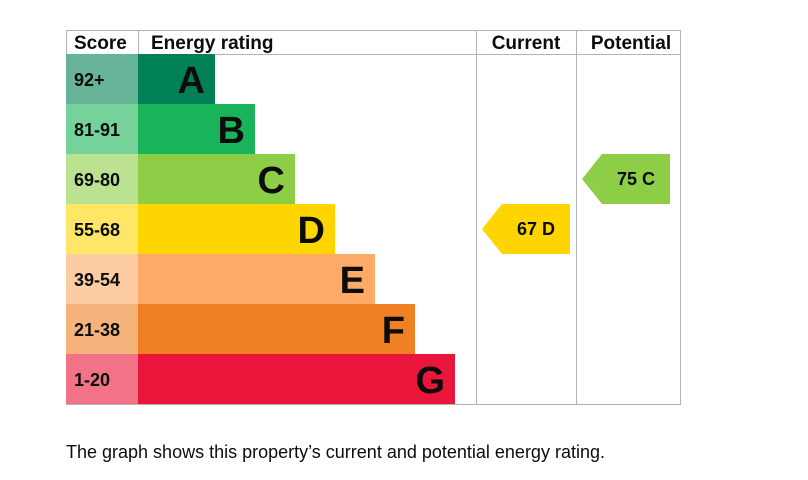 This screenshot has width=808, height=480. What do you see at coordinates (216, 179) in the screenshot?
I see `rating-bar-c` at bounding box center [216, 179].